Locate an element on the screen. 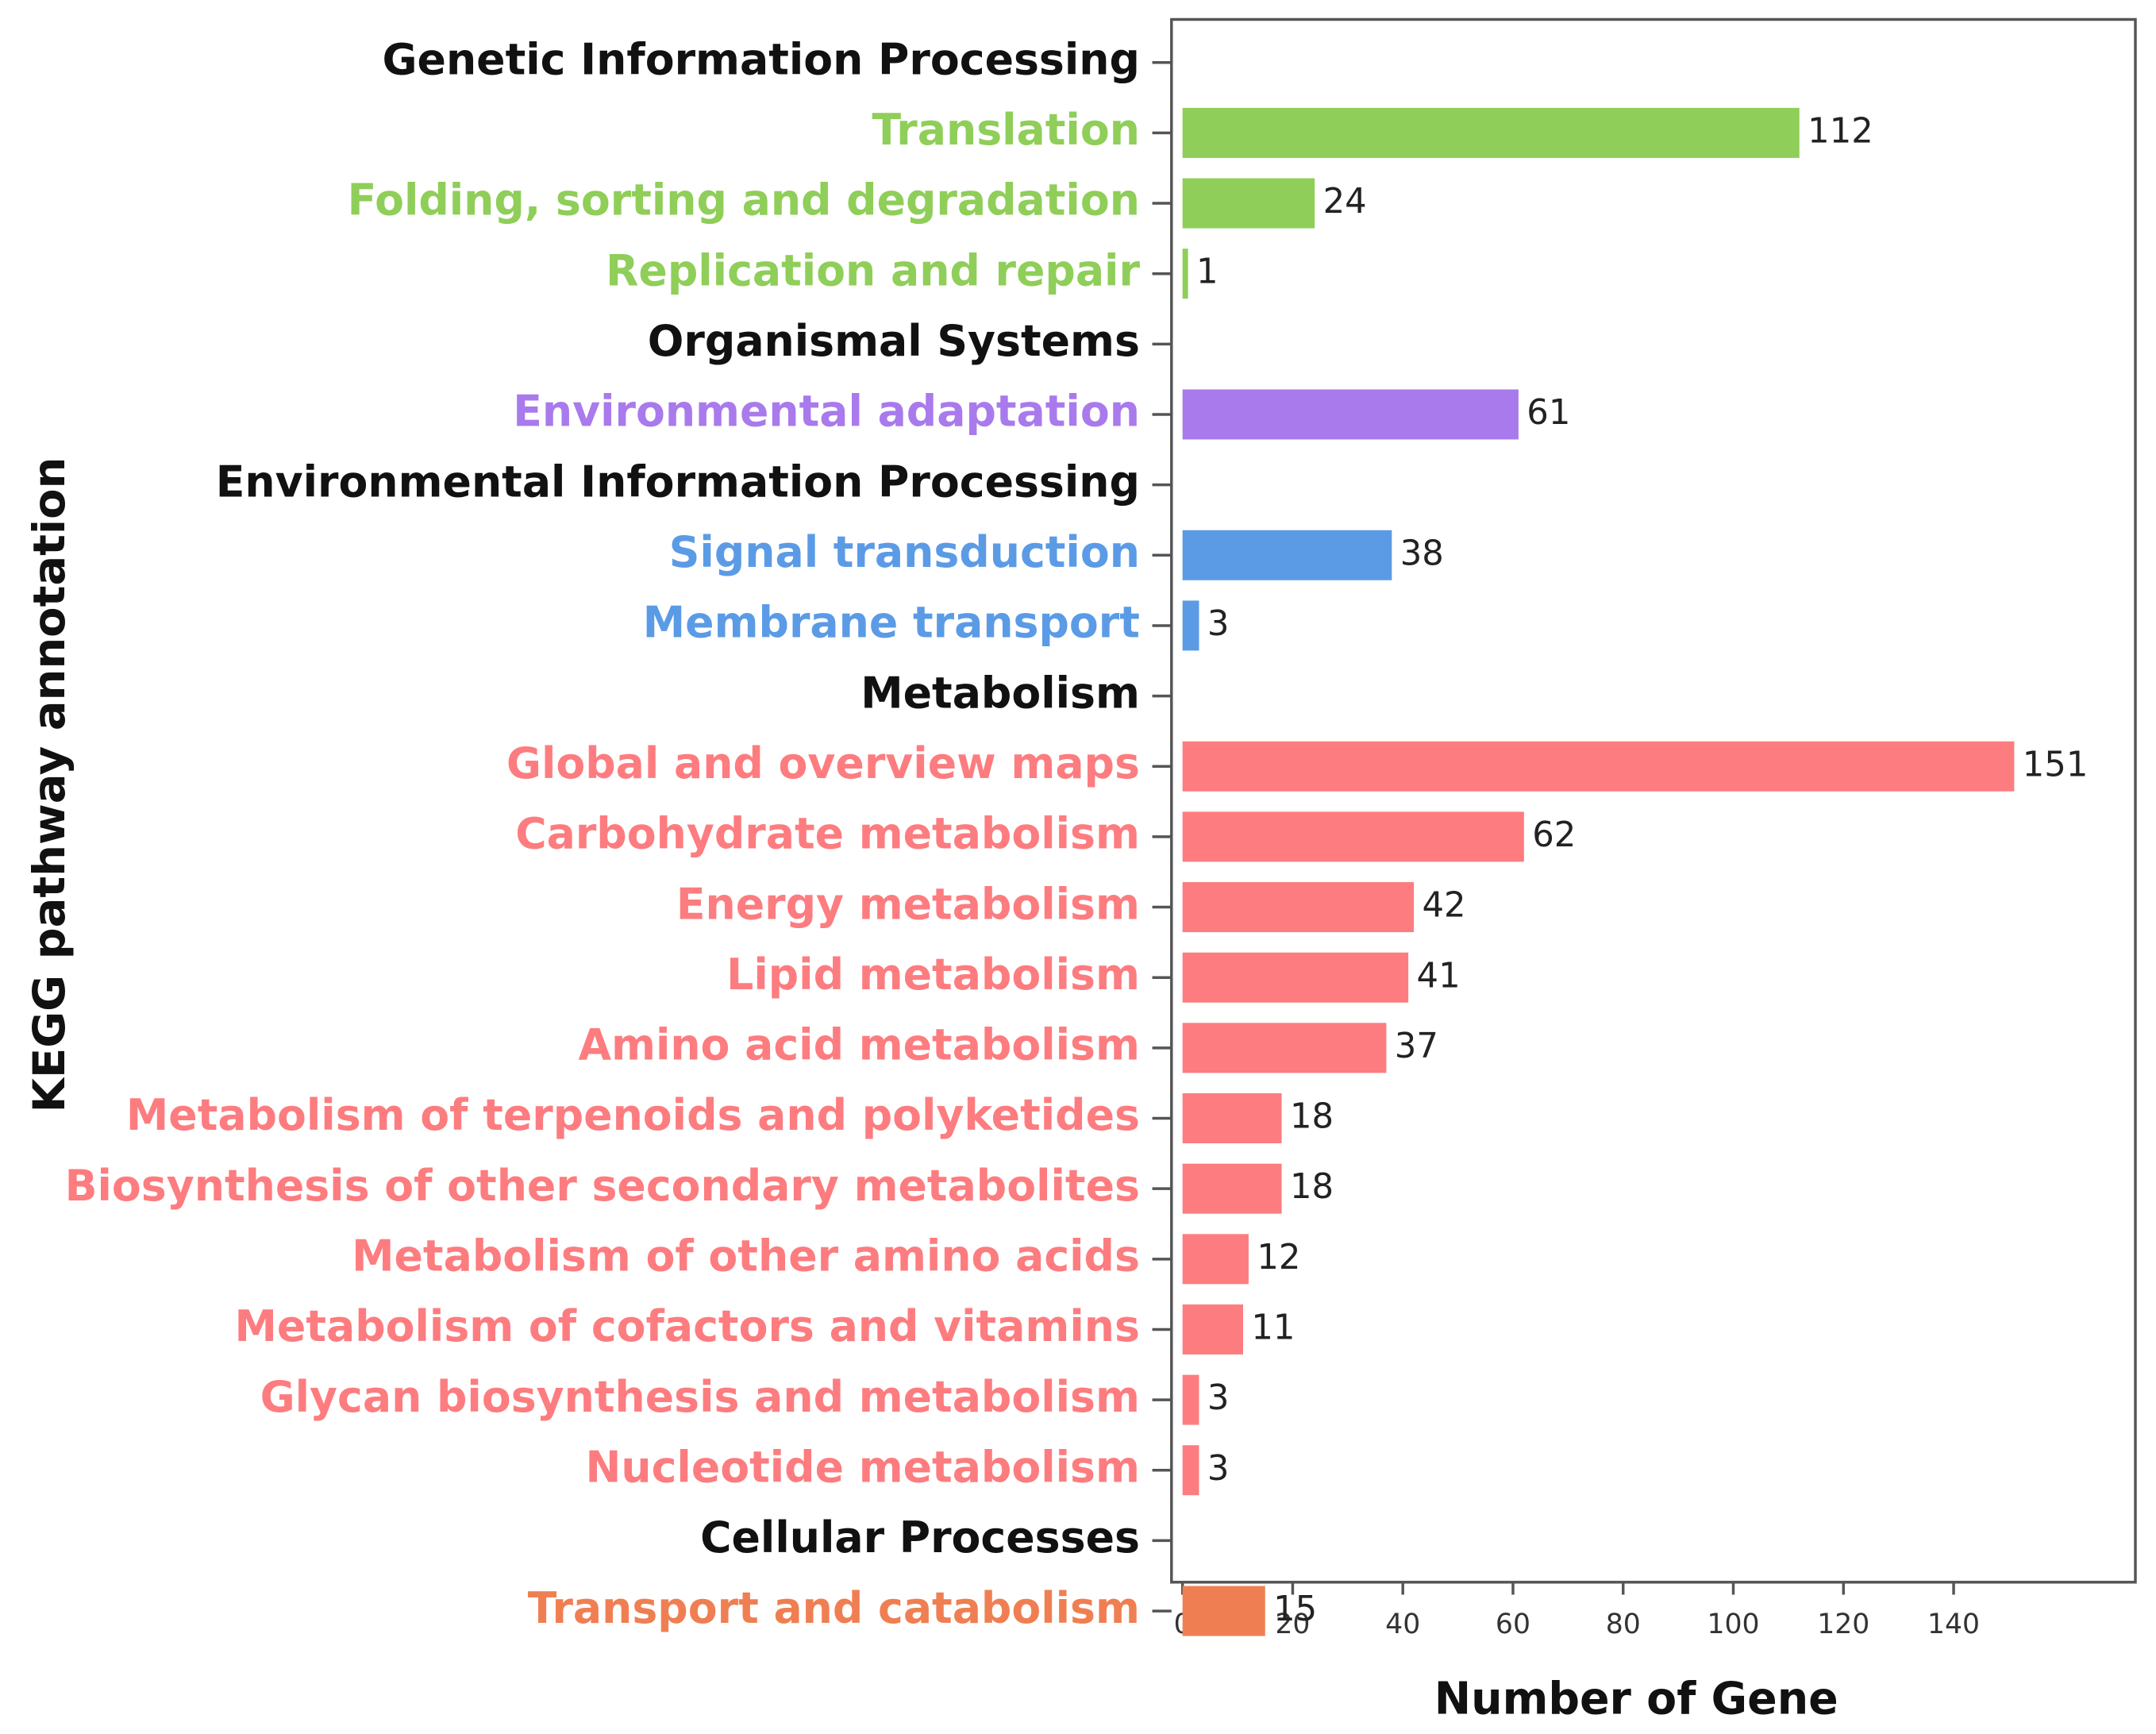 The height and width of the screenshot is (1734, 2156). y-tick-label: Metabolism of terpenoids and polyketides is located at coordinates (633, 1115).